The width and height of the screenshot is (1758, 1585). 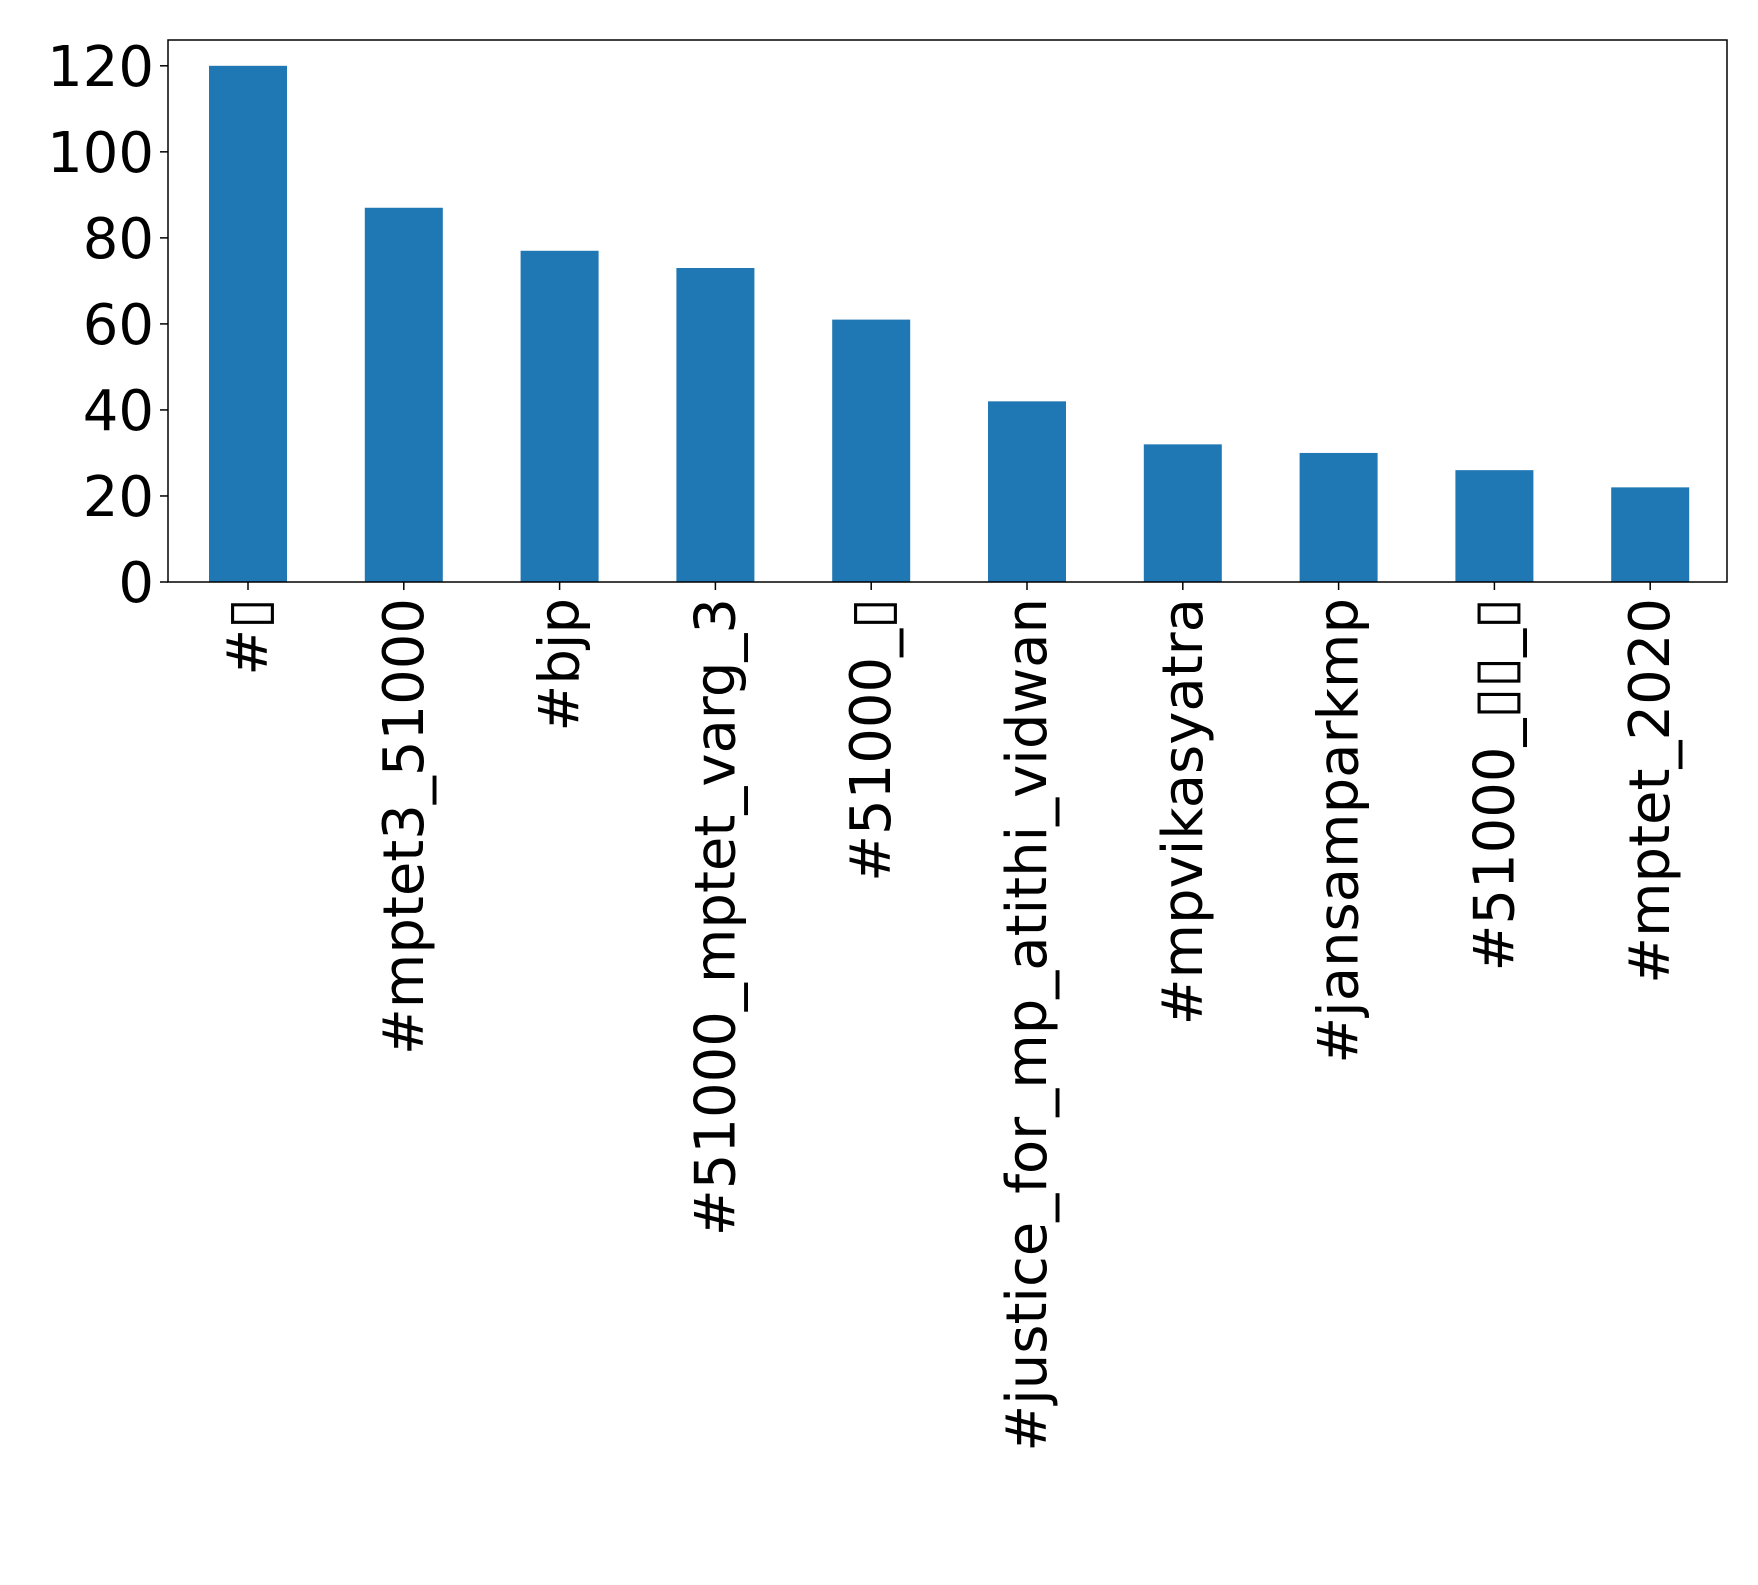 What do you see at coordinates (1650, 791) in the screenshot?
I see `x-tick-label-9: #mptet_2020` at bounding box center [1650, 791].